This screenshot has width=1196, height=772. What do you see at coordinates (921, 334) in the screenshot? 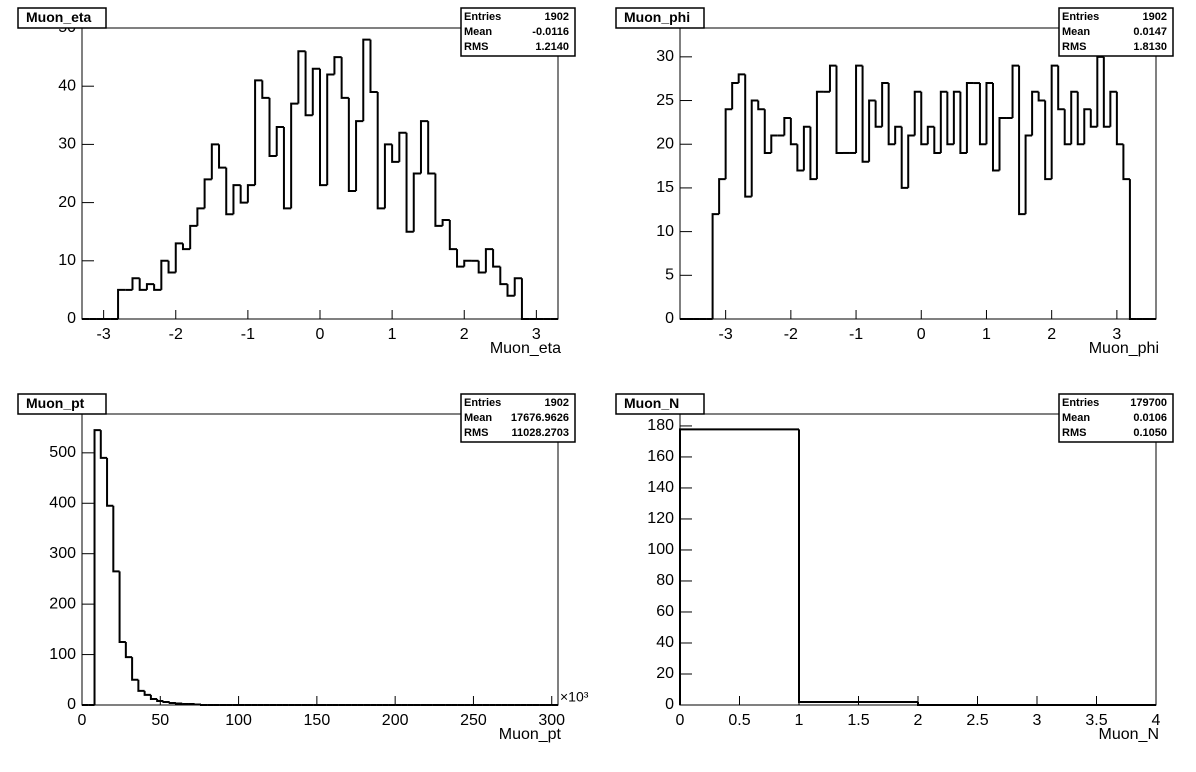
I see `x-tick-label: 0` at bounding box center [921, 334].